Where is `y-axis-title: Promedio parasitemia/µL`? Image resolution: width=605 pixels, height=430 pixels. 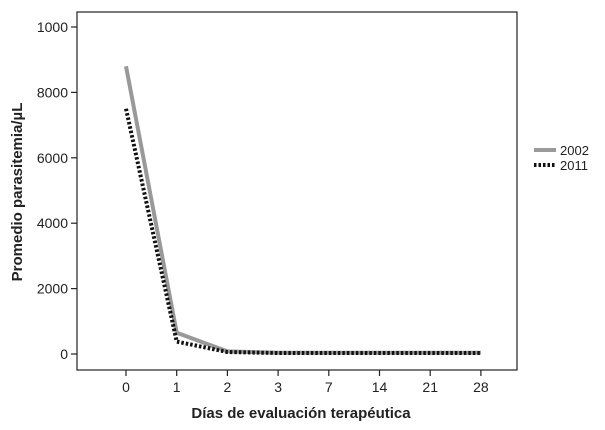
y-axis-title: Promedio parasitemia/µL is located at coordinates (17, 192).